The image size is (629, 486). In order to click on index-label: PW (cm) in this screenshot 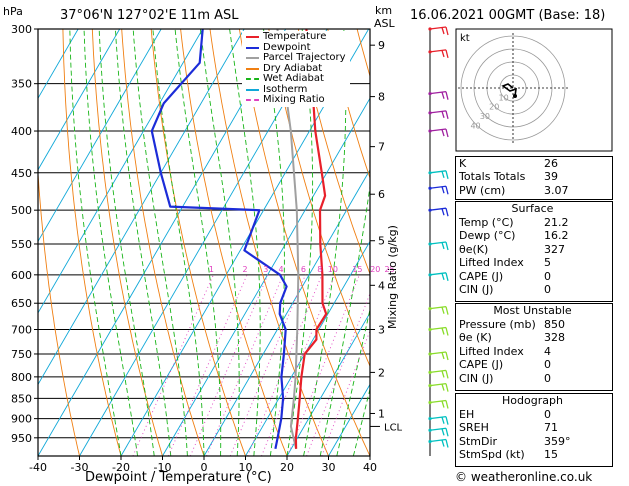, I will do `click(482, 190)`.